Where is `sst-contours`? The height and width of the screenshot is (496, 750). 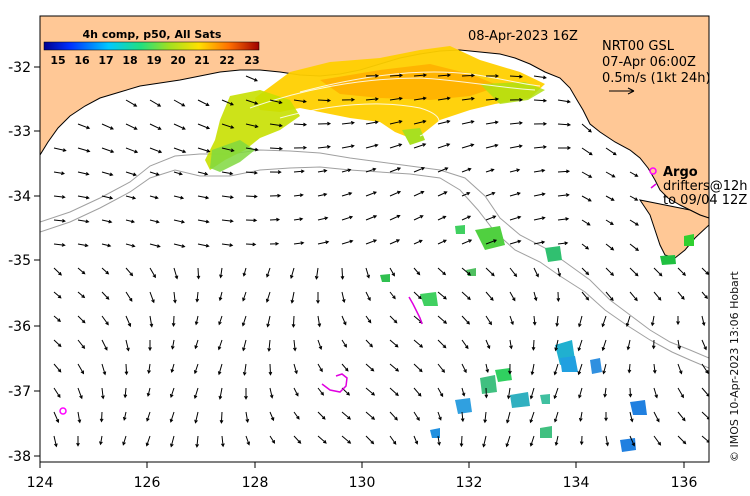
sst-contours is located at coordinates (395, 104).